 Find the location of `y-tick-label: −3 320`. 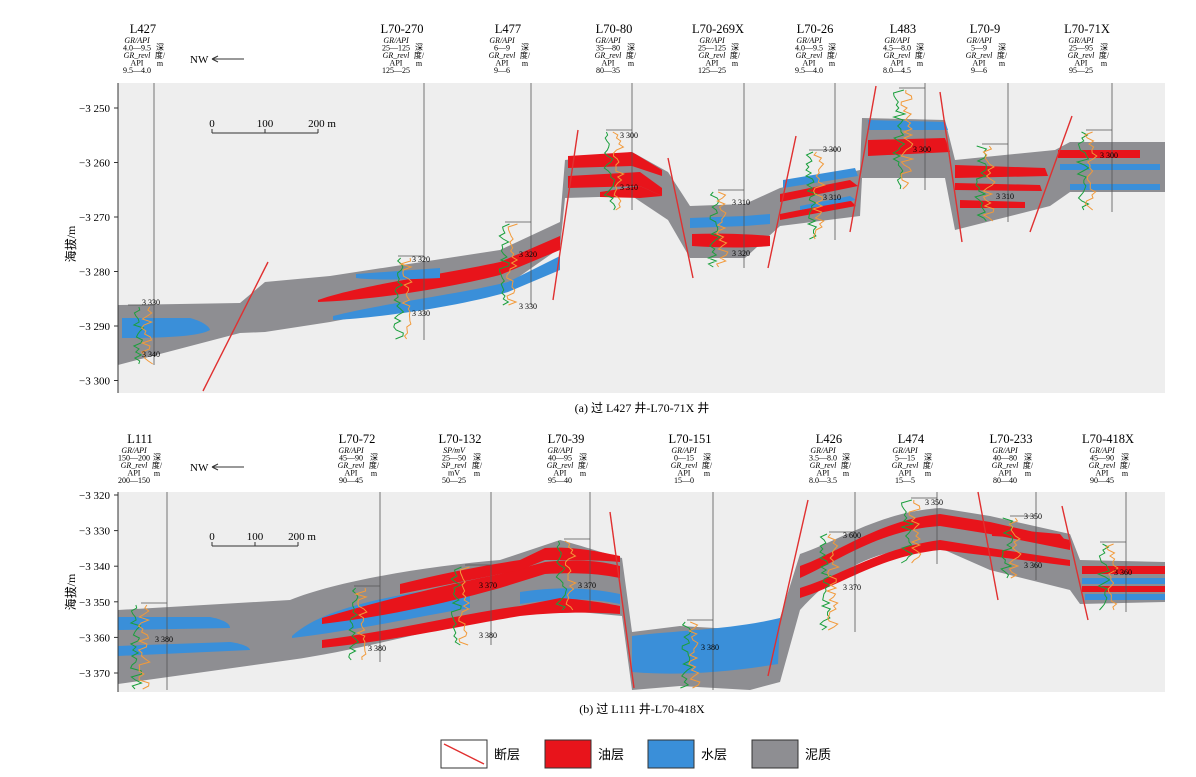

y-tick-label: −3 320 is located at coordinates (94, 496).